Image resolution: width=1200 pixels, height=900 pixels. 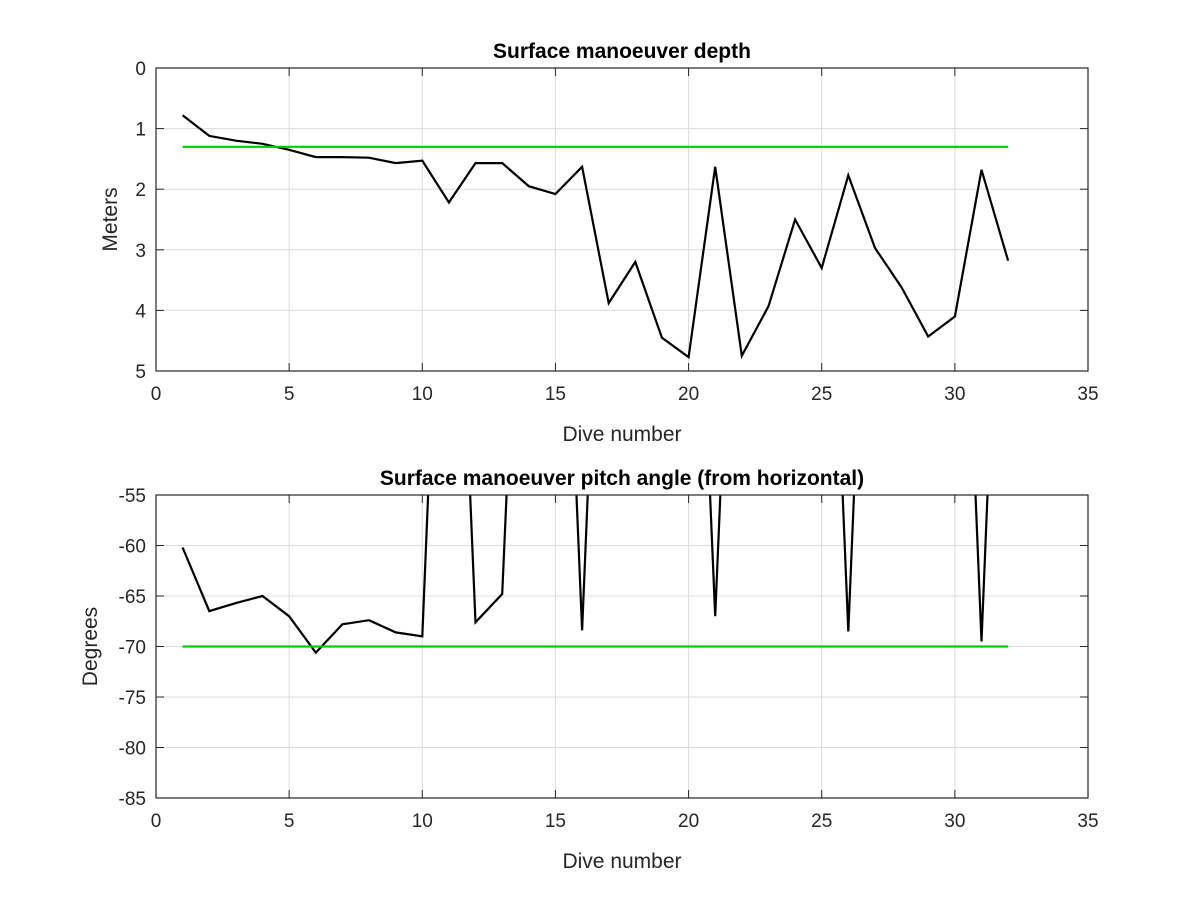 I want to click on y-tick-label: -75, so click(x=132, y=698).